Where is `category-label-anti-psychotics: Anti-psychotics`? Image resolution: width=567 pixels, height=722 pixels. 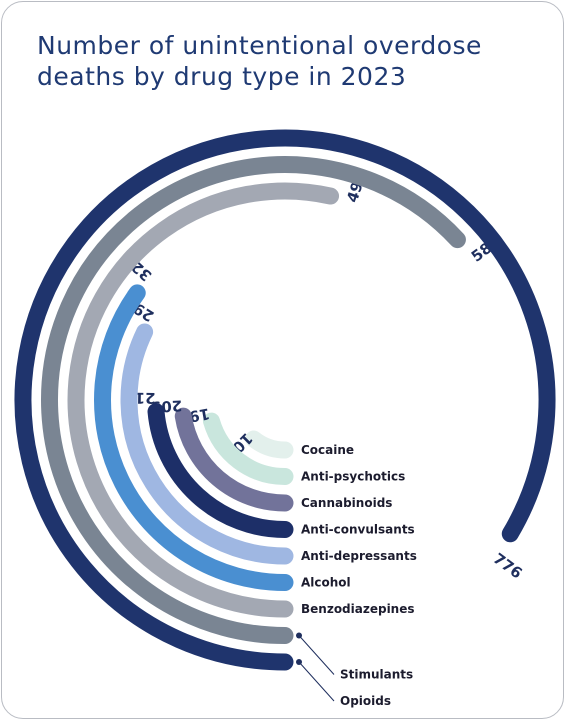
category-label-anti-psychotics: Anti-psychotics is located at coordinates (353, 477).